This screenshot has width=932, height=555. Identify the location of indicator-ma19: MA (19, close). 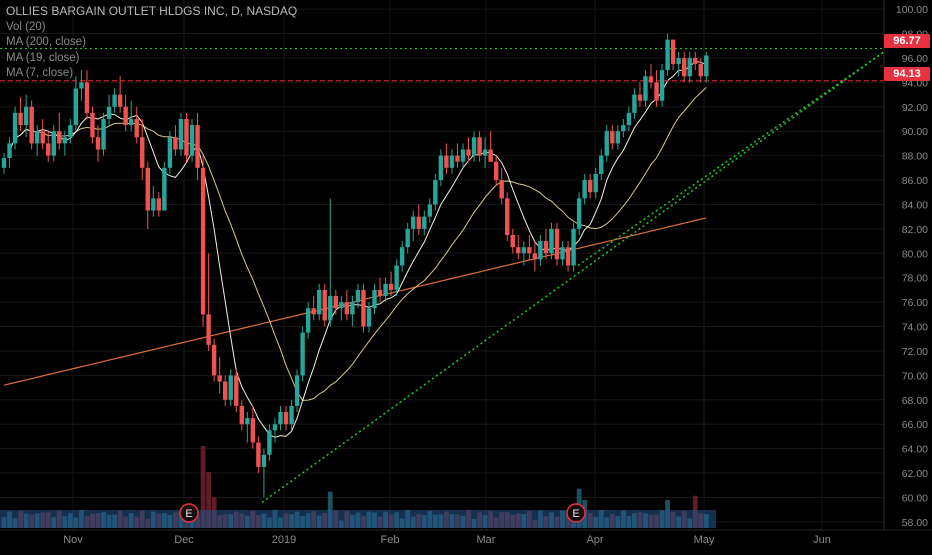
(43, 57).